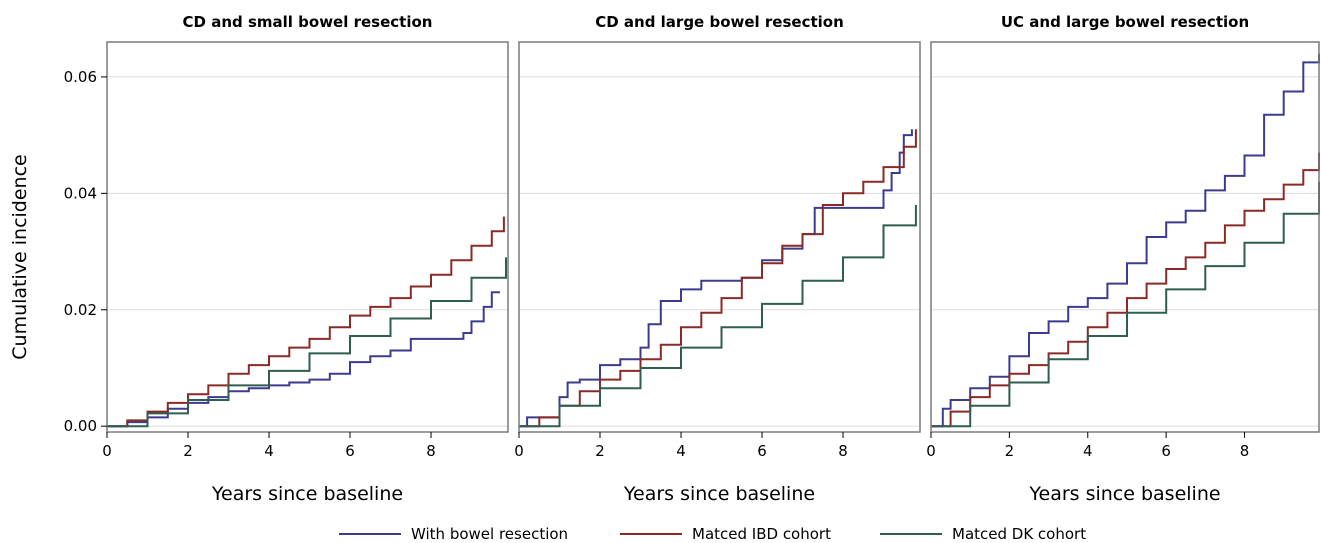 Image resolution: width=1321 pixels, height=543 pixels. I want to click on panel-title: UC and large bowel resection, so click(1125, 22).